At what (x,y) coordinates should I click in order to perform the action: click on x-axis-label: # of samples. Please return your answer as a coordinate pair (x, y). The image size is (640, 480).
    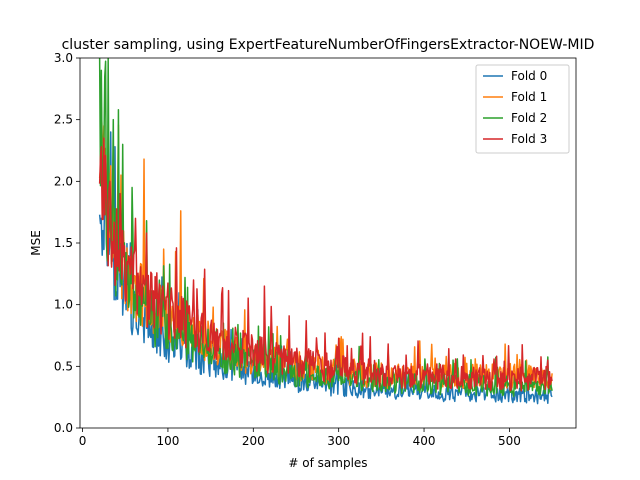
    Looking at the image, I should click on (327, 463).